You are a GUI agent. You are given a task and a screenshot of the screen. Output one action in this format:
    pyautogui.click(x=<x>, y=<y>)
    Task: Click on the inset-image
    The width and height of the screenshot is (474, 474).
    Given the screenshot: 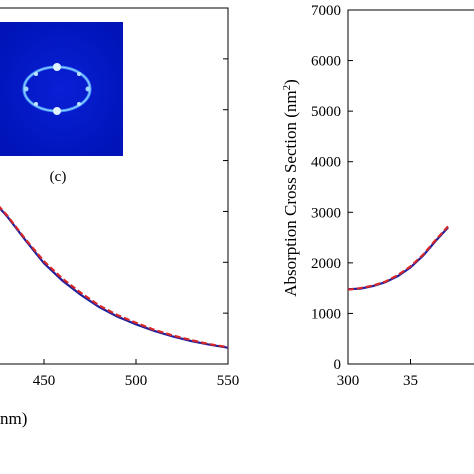 What is the action you would take?
    pyautogui.click(x=61, y=89)
    